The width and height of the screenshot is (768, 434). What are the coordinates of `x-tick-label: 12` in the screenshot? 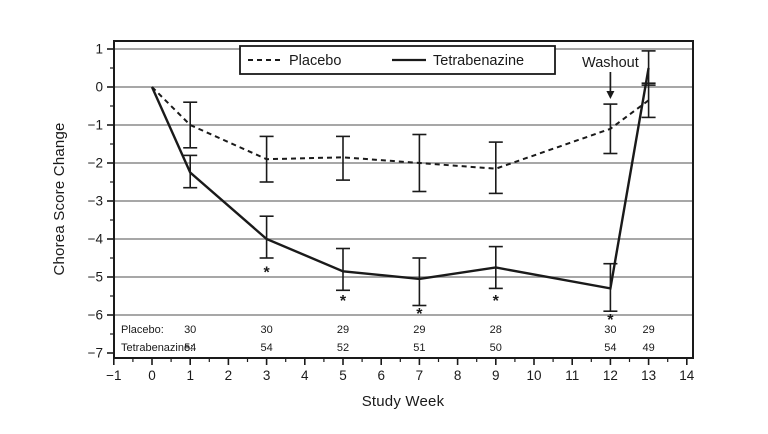 It's located at (610, 375).